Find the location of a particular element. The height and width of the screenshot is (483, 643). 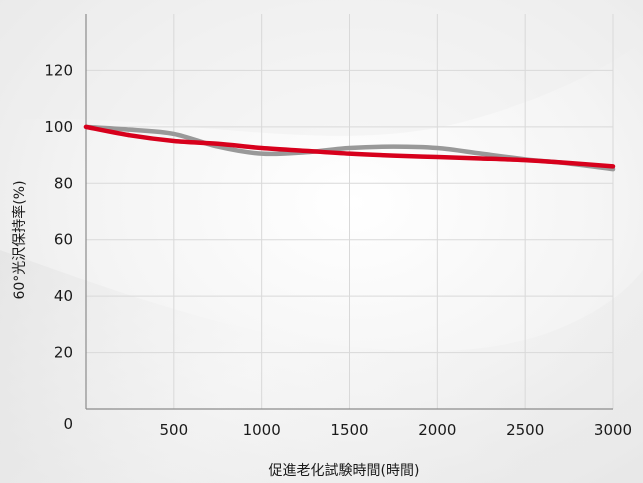

y-tick-label: 120 is located at coordinates (58, 70).